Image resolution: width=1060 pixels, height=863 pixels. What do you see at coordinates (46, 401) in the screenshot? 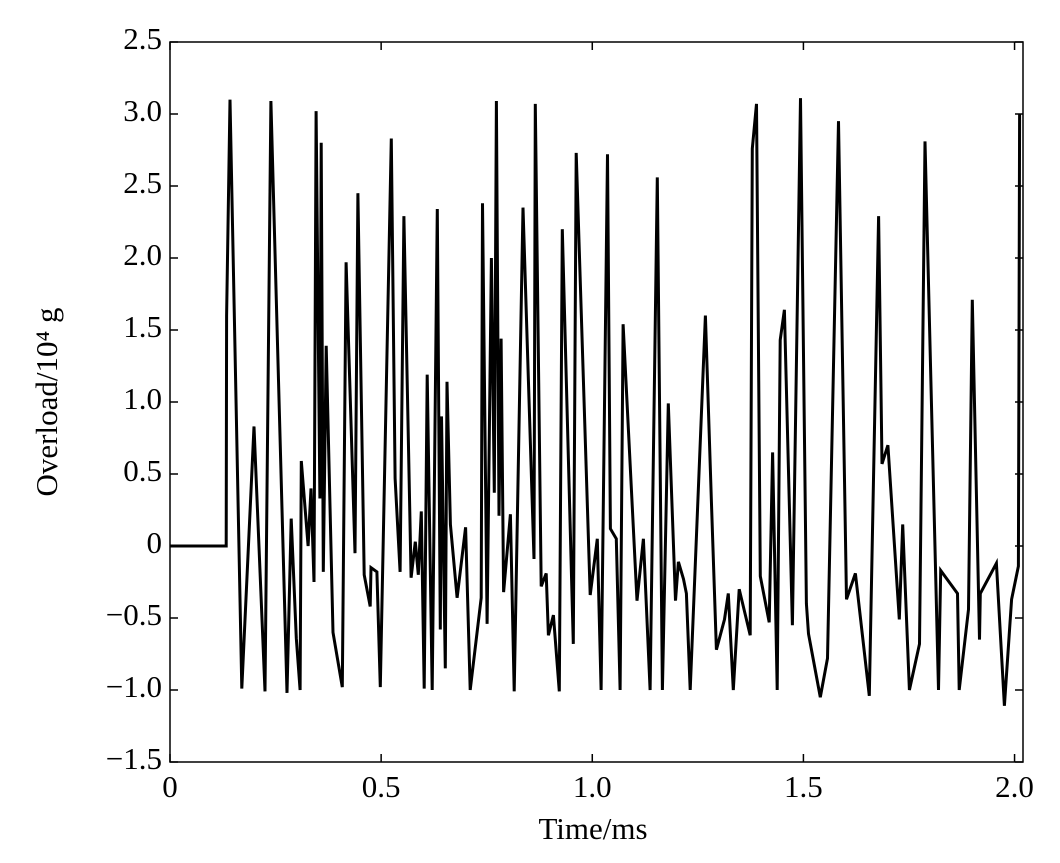
I see `y-axis-label: Overload/10⁴ g` at bounding box center [46, 401].